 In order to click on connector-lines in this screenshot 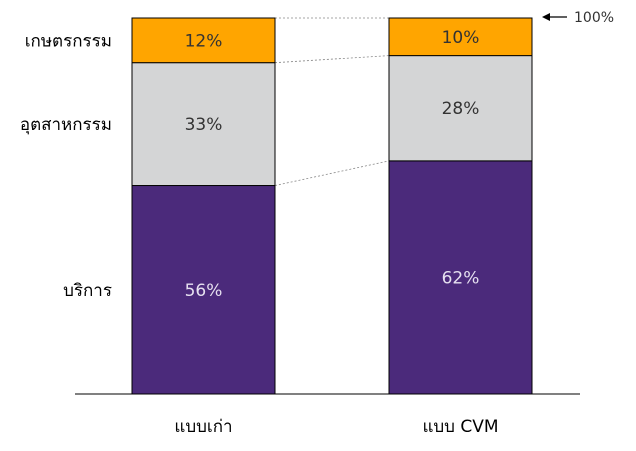, I will do `click(332, 101)`.